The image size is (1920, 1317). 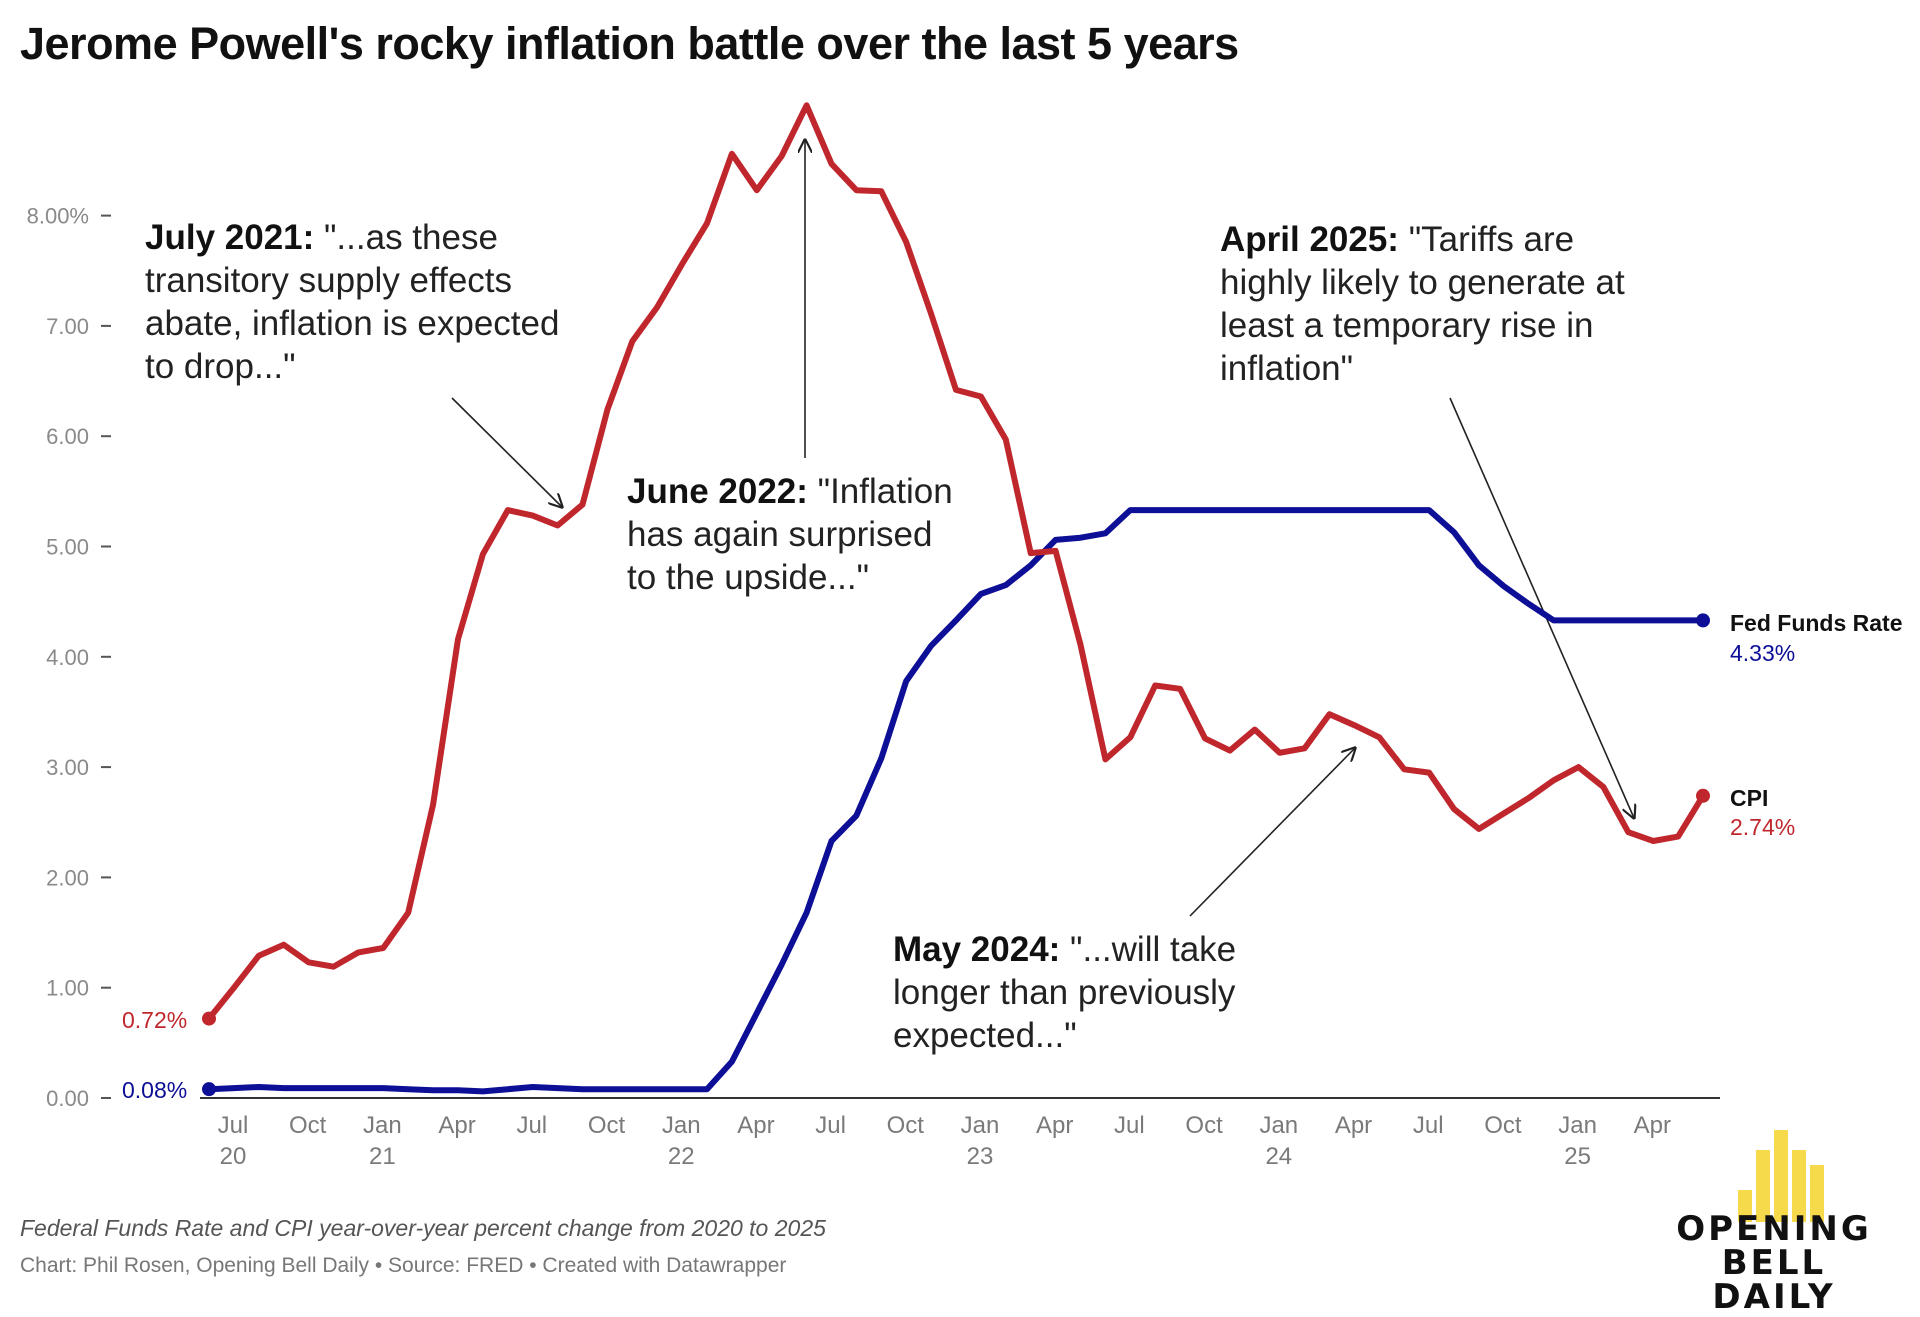 I want to click on cpi-end-point, so click(x=1703, y=795).